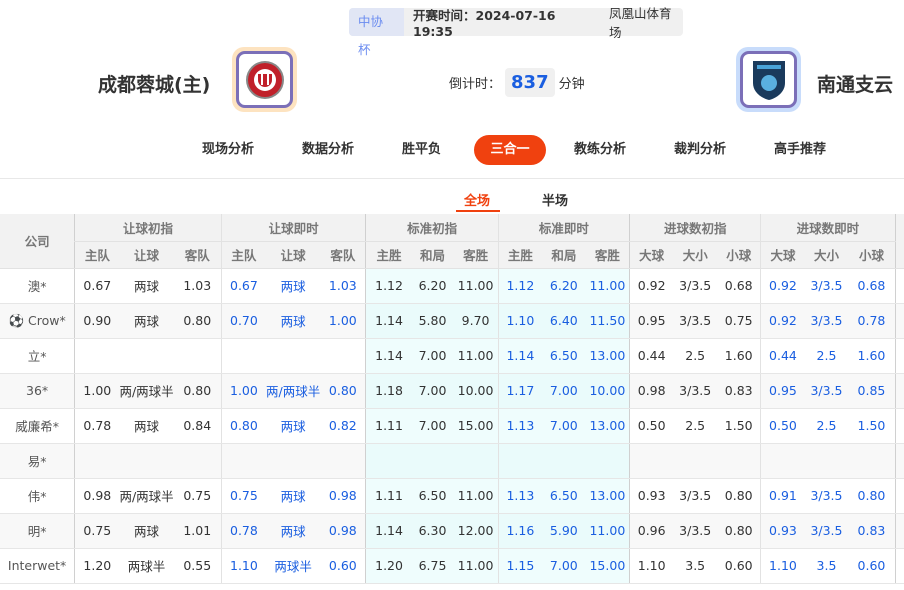  Describe the element at coordinates (388, 391) in the screenshot. I see `odds-cell: 1.18` at that location.